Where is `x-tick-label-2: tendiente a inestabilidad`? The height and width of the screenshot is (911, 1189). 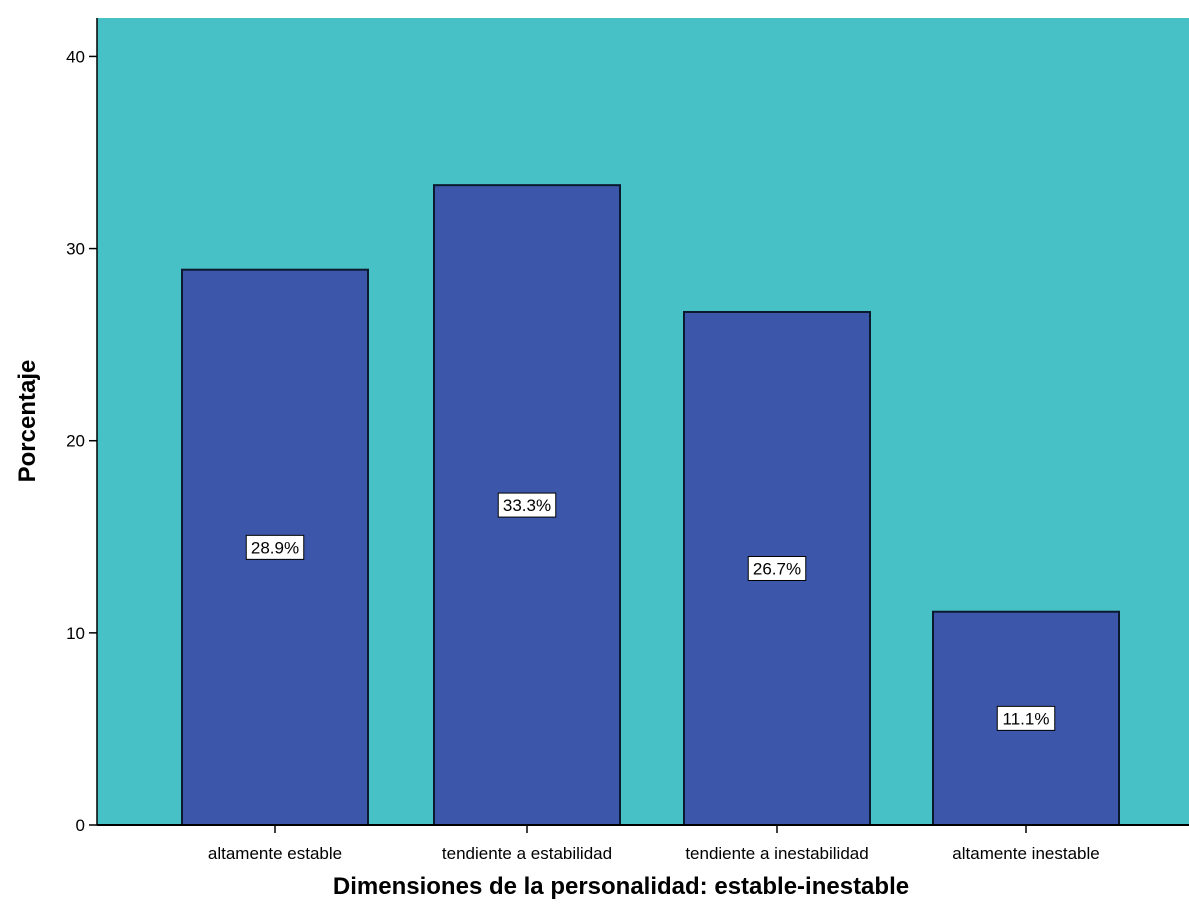
x-tick-label-2: tendiente a inestabilidad is located at coordinates (776, 853).